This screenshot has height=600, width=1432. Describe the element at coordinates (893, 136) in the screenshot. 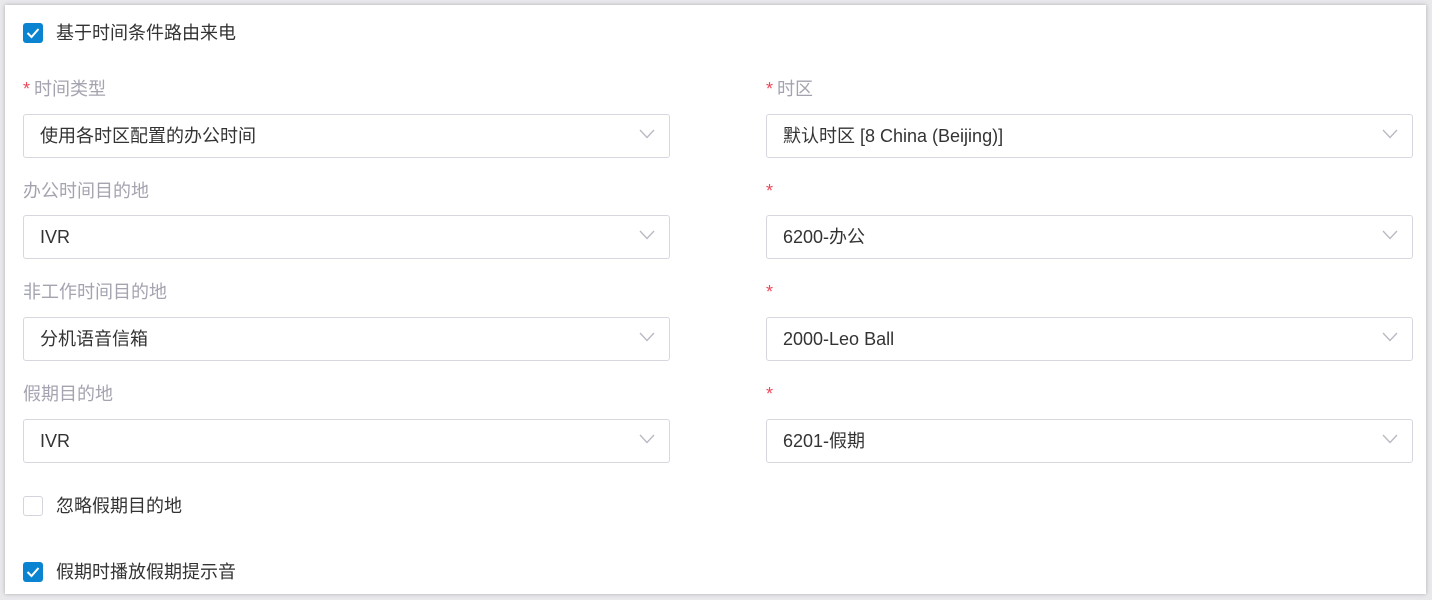

I see `selected-value: 默认时区 [8 China (Beijing)]` at that location.